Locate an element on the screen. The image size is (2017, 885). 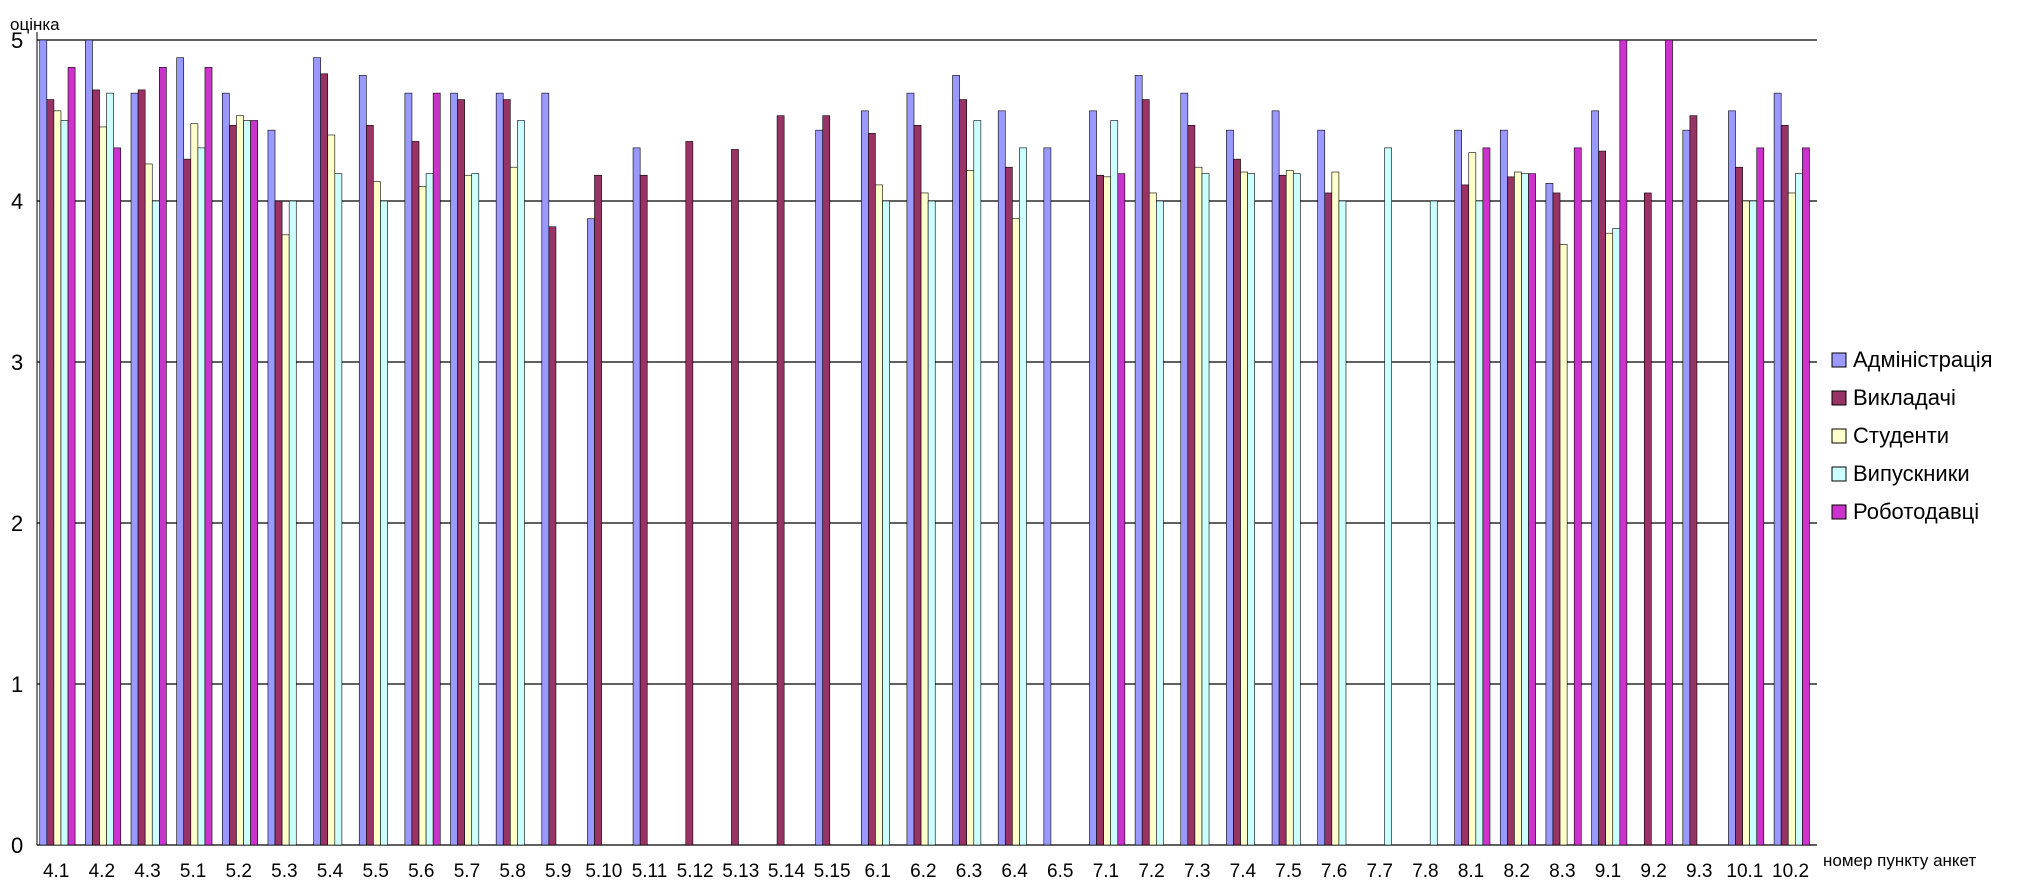
x-tick-label: 5.7 is located at coordinates (467, 871).